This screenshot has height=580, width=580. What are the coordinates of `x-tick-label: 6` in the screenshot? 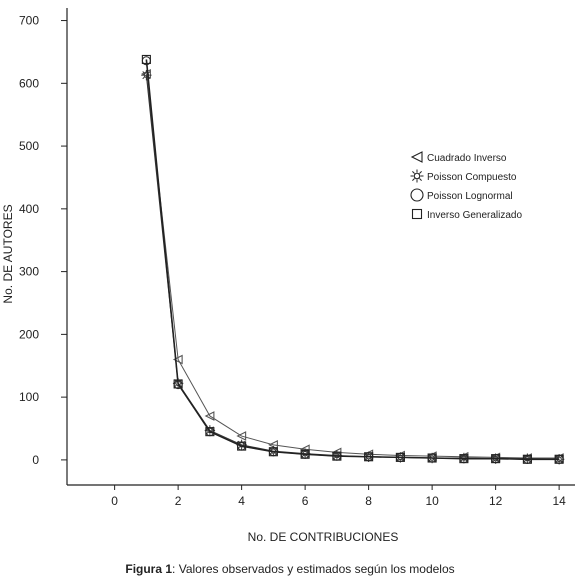 It's located at (305, 501).